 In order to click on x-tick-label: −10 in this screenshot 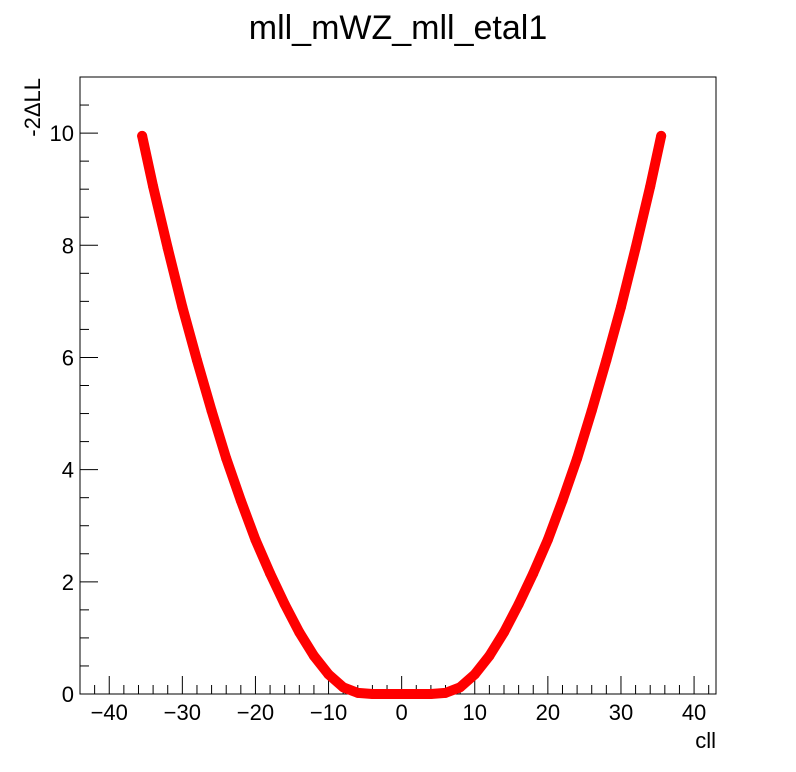, I will do `click(328, 712)`.